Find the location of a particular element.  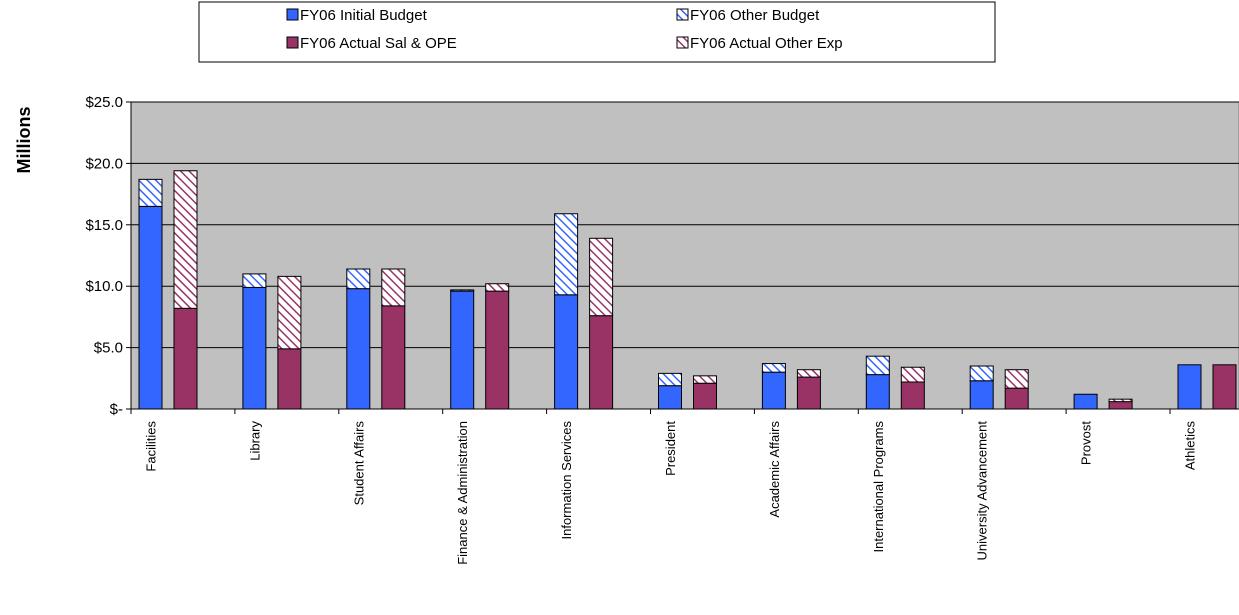

y-tick-label: $20.0 is located at coordinates (104, 163).